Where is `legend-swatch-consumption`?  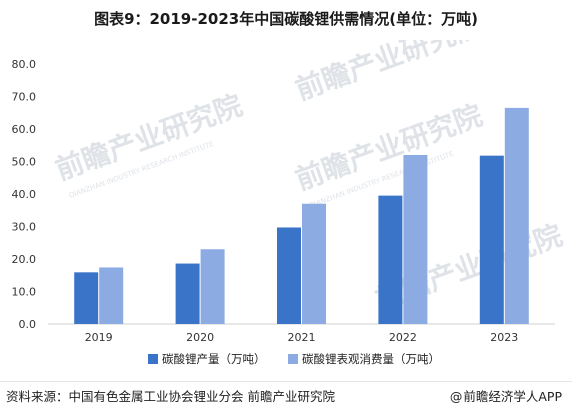
legend-swatch-consumption is located at coordinates (293, 359).